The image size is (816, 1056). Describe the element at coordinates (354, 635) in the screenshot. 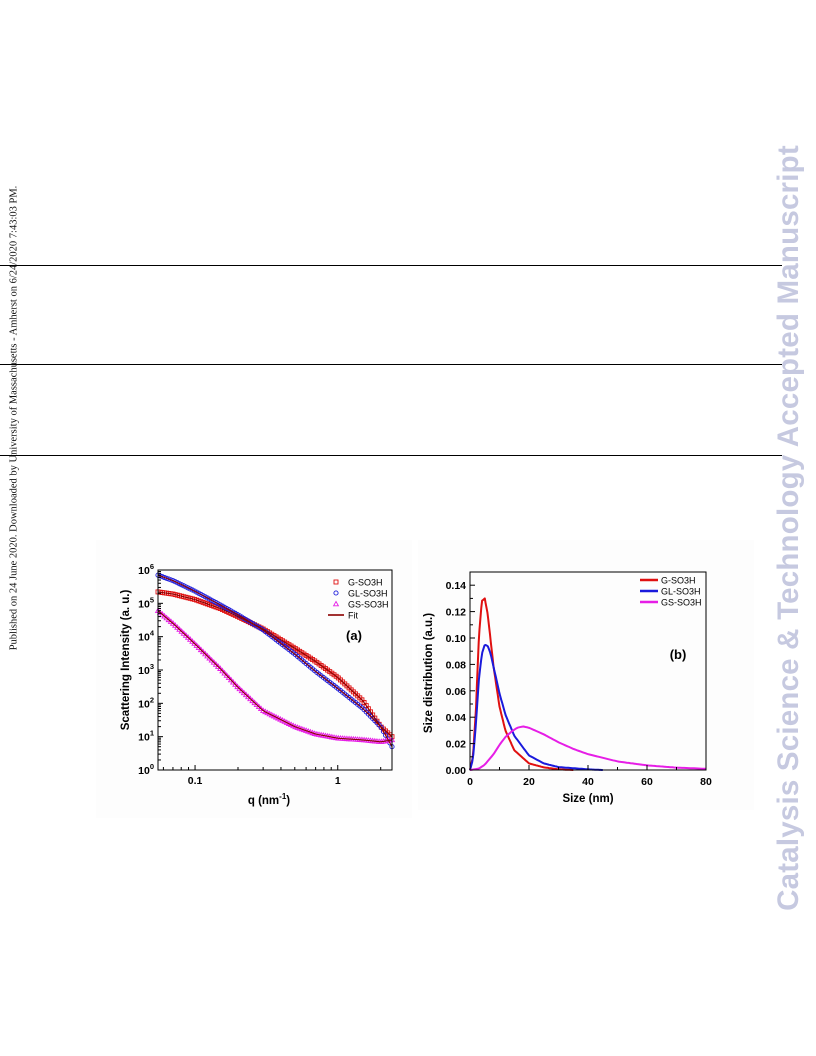

I see `panel-label-a: (a)` at that location.